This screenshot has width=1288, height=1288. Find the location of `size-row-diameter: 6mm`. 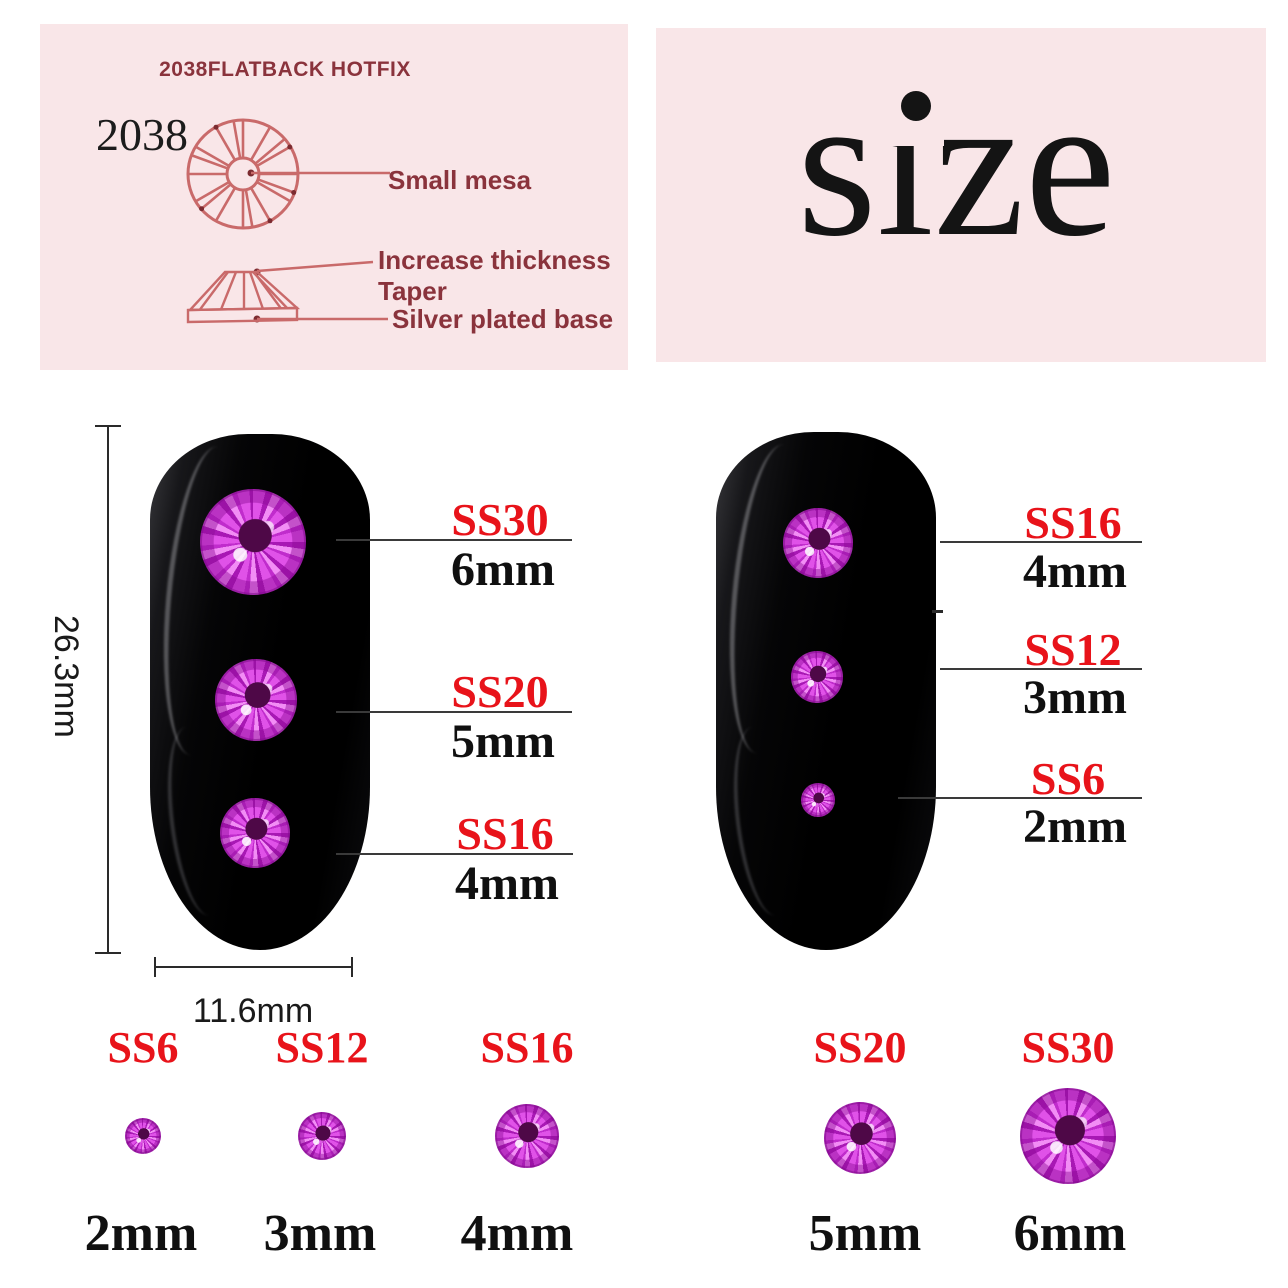

size-row-diameter: 6mm is located at coordinates (1070, 1233).